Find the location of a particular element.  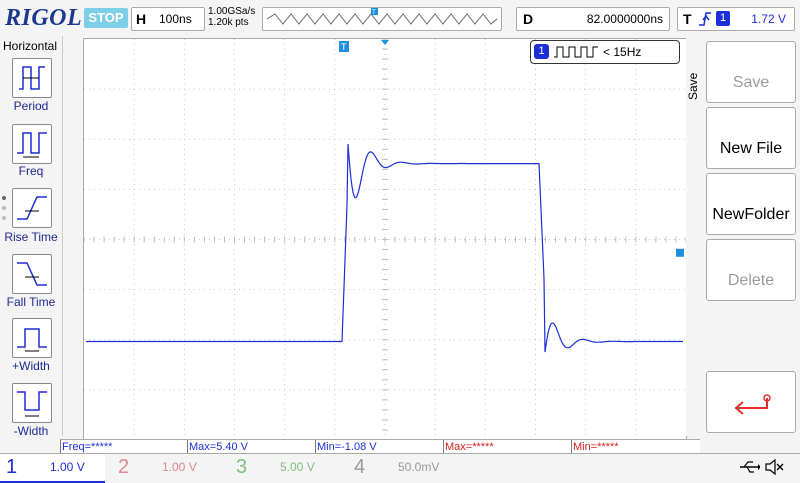

horizontal-timebase: H 100ns is located at coordinates (168, 19).